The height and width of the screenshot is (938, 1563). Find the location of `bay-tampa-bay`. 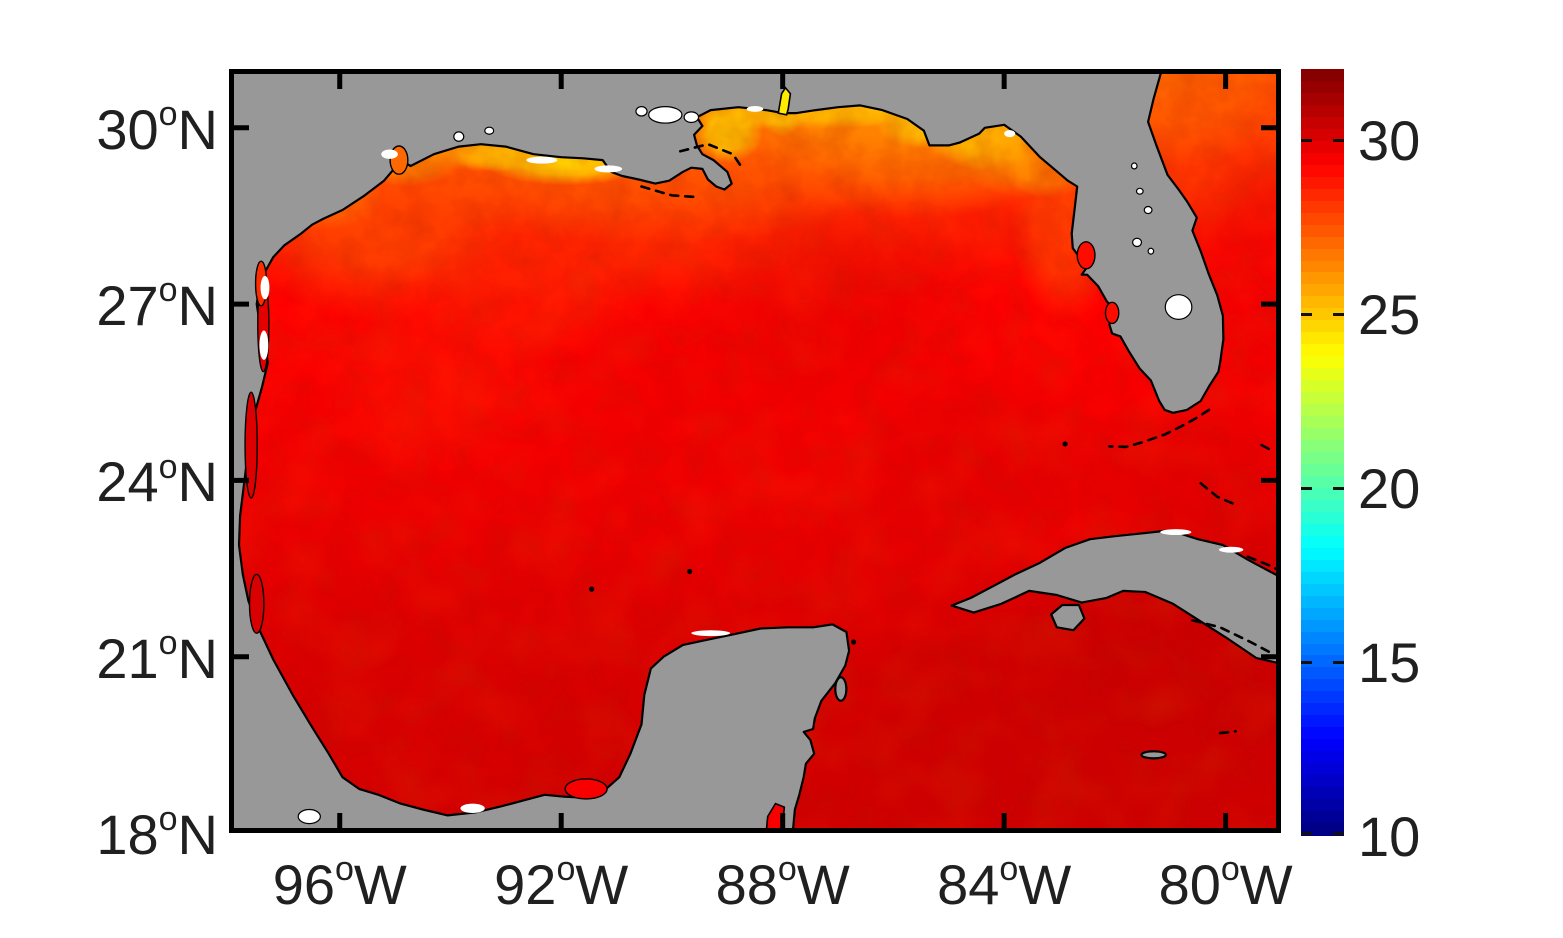

bay-tampa-bay is located at coordinates (1086, 255).